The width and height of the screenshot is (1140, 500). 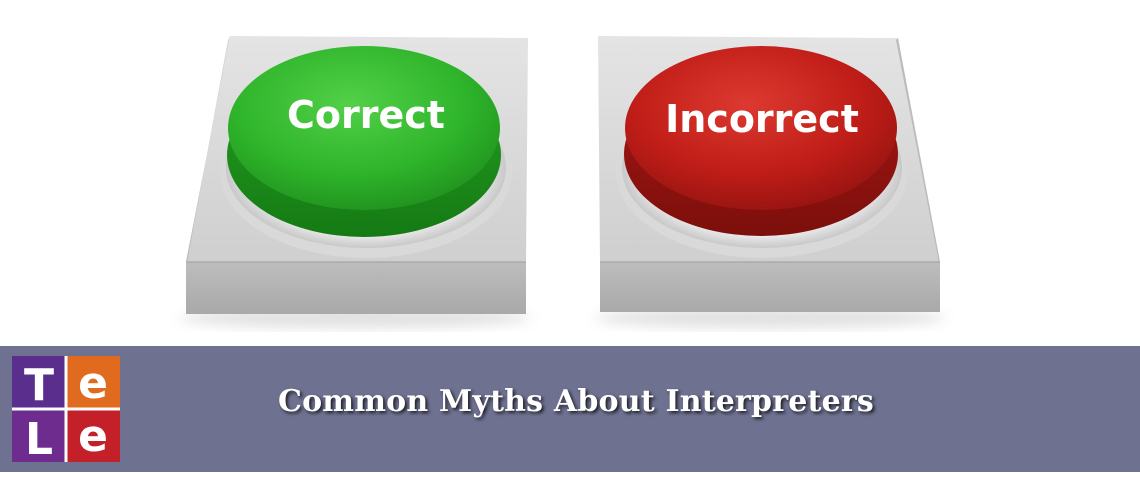 What do you see at coordinates (366, 152) in the screenshot?
I see `correct-button: Correct` at bounding box center [366, 152].